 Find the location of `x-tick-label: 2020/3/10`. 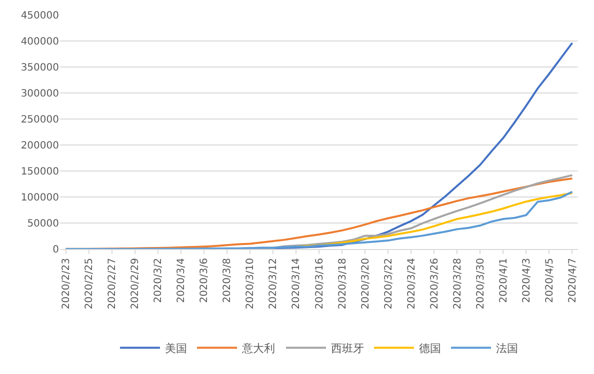

x-tick-label: 2020/3/10 is located at coordinates (250, 284).